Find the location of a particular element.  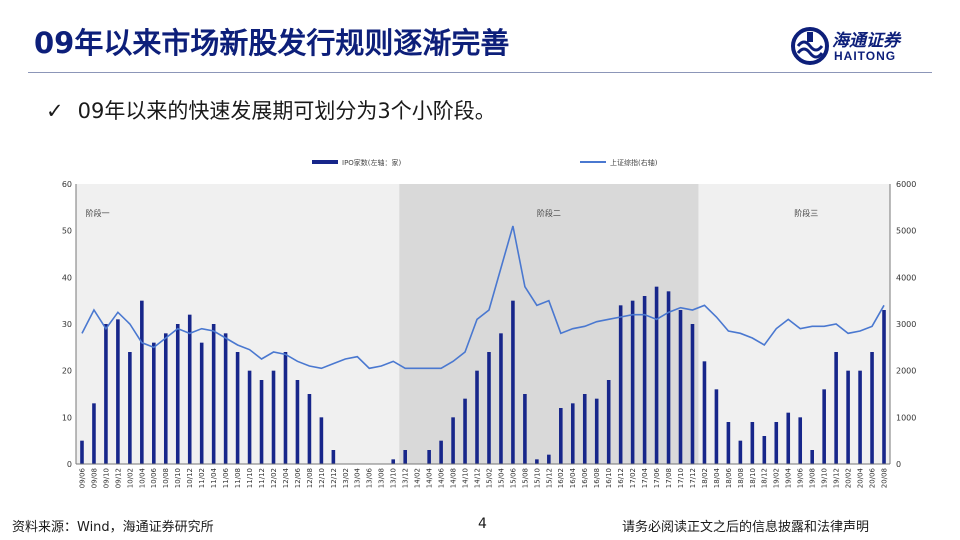

x-tick-label: 16/08 is located at coordinates (597, 478).